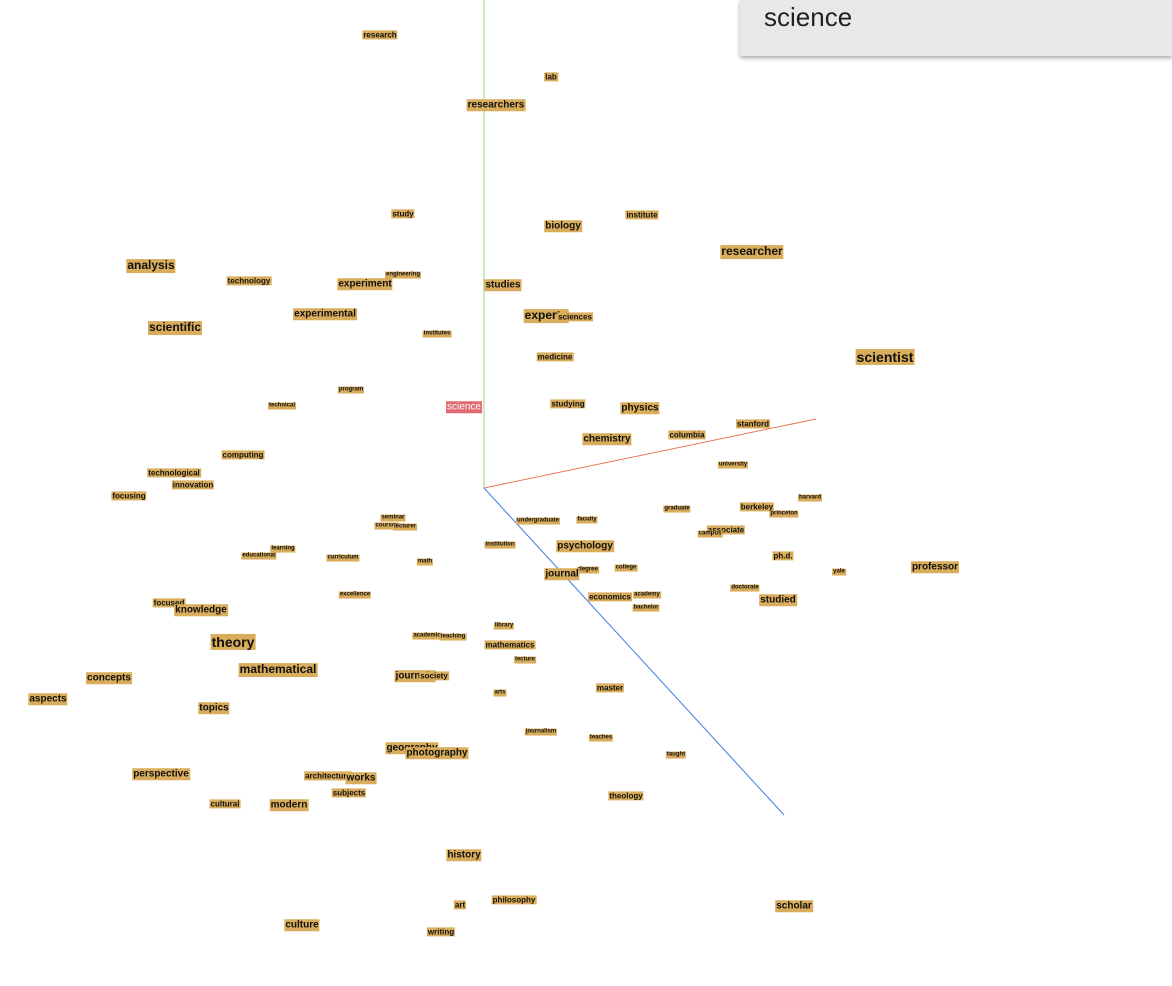  Describe the element at coordinates (496, 105) in the screenshot. I see `word-label-researchers: researchers` at that location.